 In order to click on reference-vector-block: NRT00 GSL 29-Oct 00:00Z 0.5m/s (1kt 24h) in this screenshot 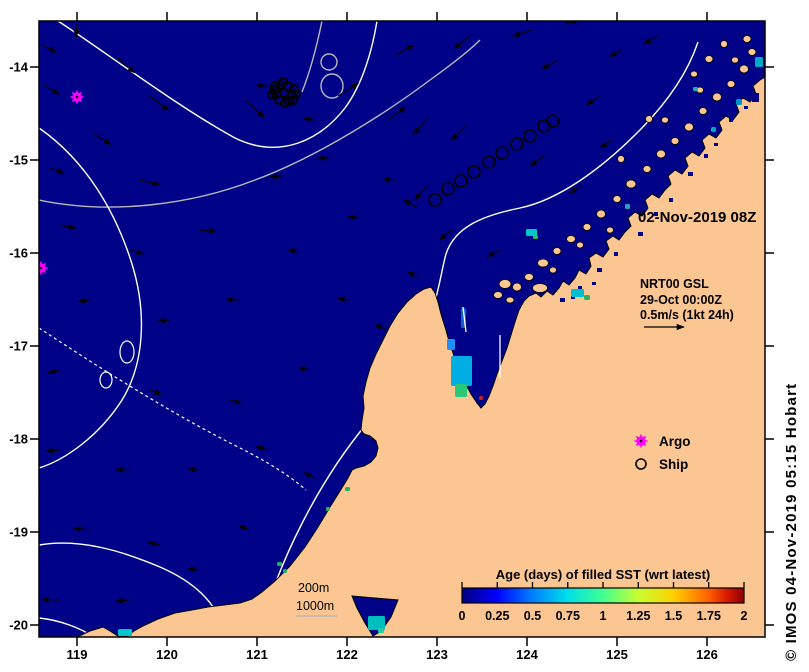, I will do `click(687, 304)`.